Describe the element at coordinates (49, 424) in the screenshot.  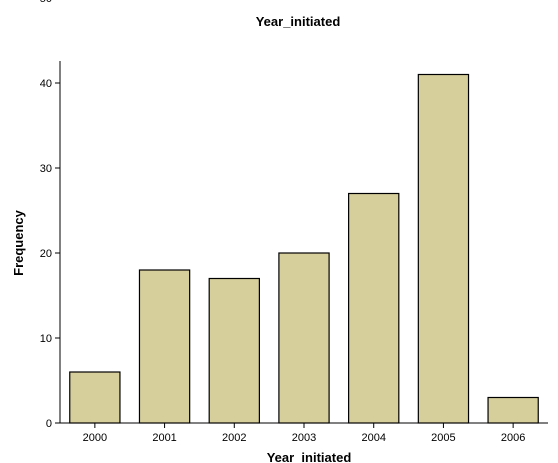
I see `y-tick-label: 0` at that location.